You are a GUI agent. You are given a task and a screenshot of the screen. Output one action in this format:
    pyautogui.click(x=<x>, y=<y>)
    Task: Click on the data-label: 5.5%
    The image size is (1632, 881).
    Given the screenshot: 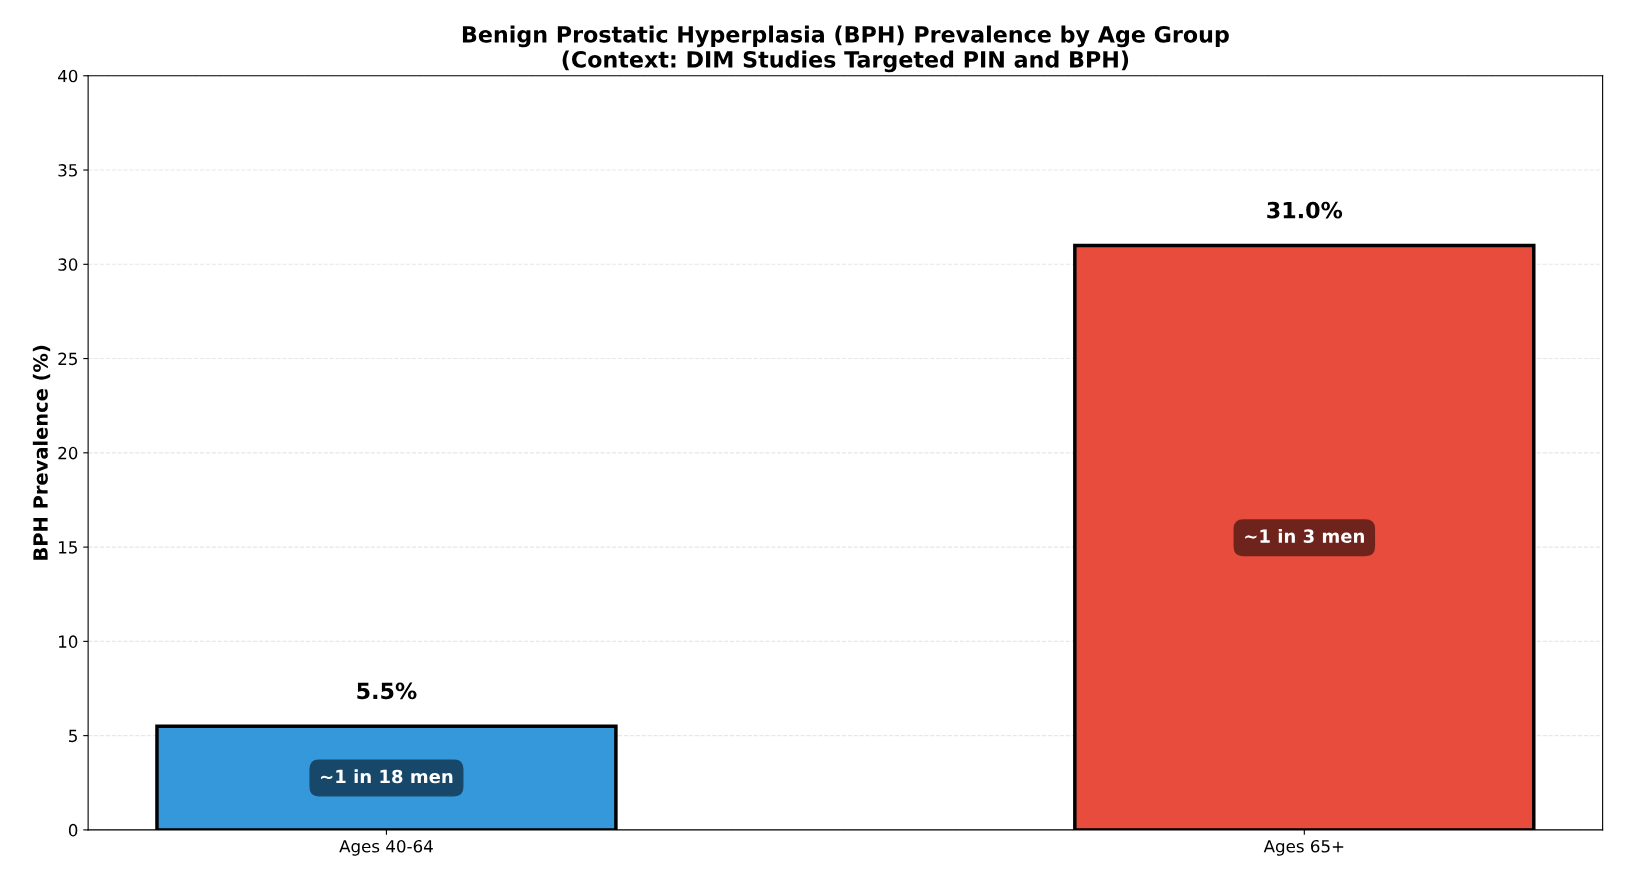 What is the action you would take?
    pyautogui.click(x=387, y=691)
    